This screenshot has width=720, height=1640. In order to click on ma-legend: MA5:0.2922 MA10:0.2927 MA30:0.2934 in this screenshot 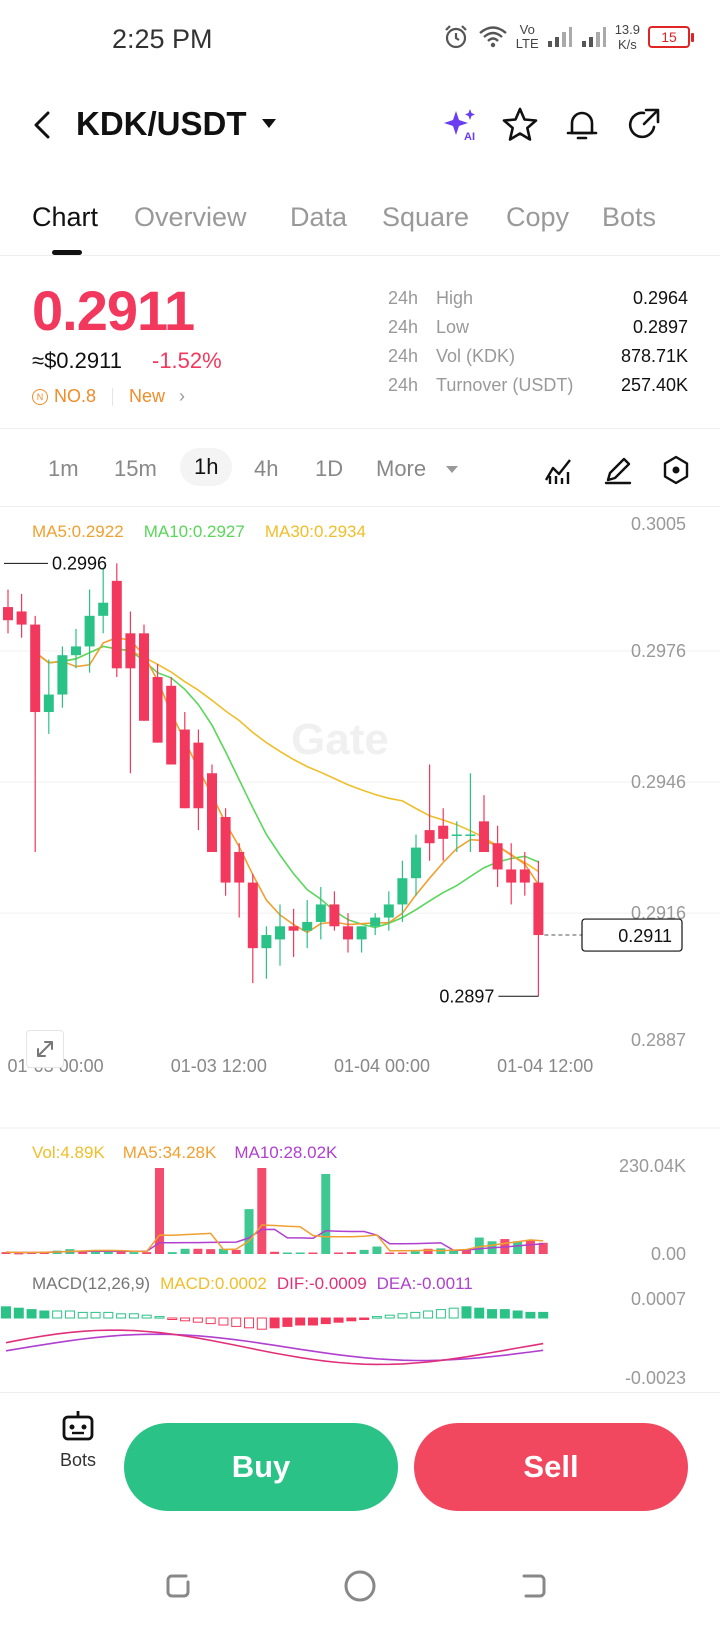, I will do `click(199, 532)`.